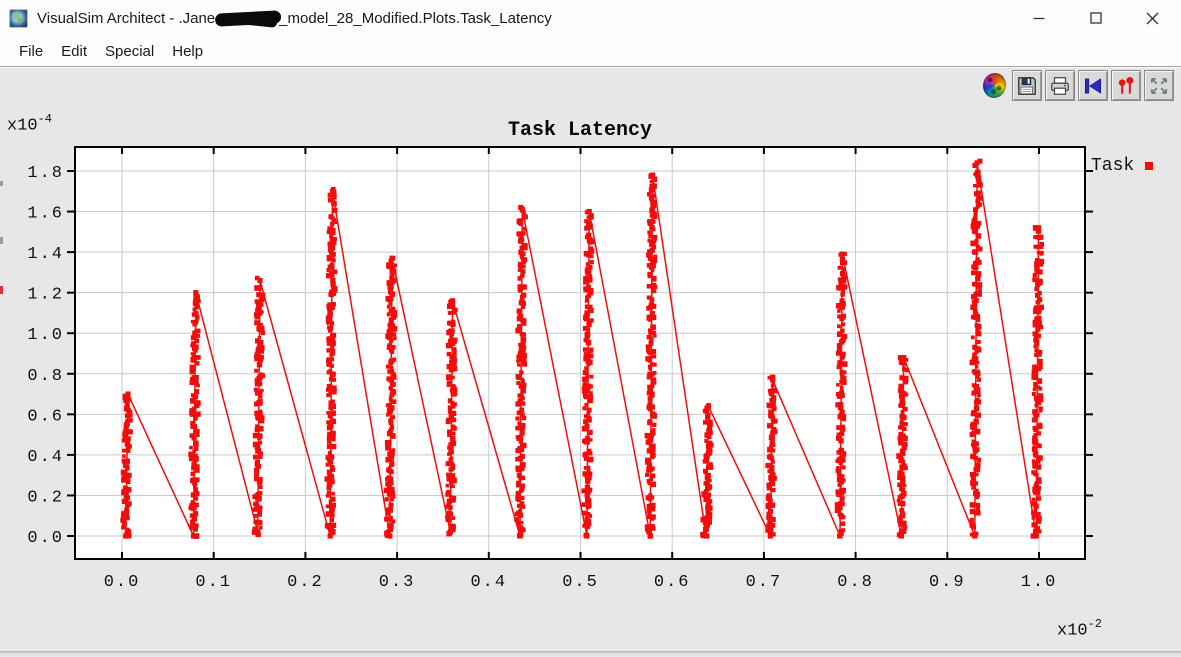  I want to click on fill-plot-button, so click(1159, 85).